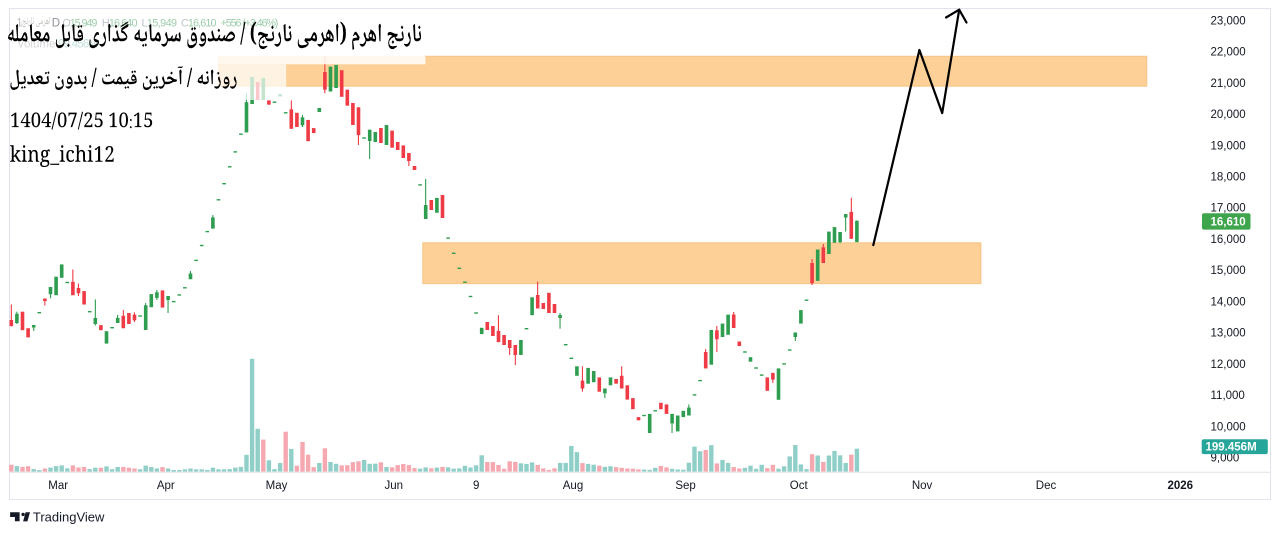 This screenshot has width=1282, height=535. What do you see at coordinates (160, 24) in the screenshot?
I see `svg-text: L15,949` at bounding box center [160, 24].